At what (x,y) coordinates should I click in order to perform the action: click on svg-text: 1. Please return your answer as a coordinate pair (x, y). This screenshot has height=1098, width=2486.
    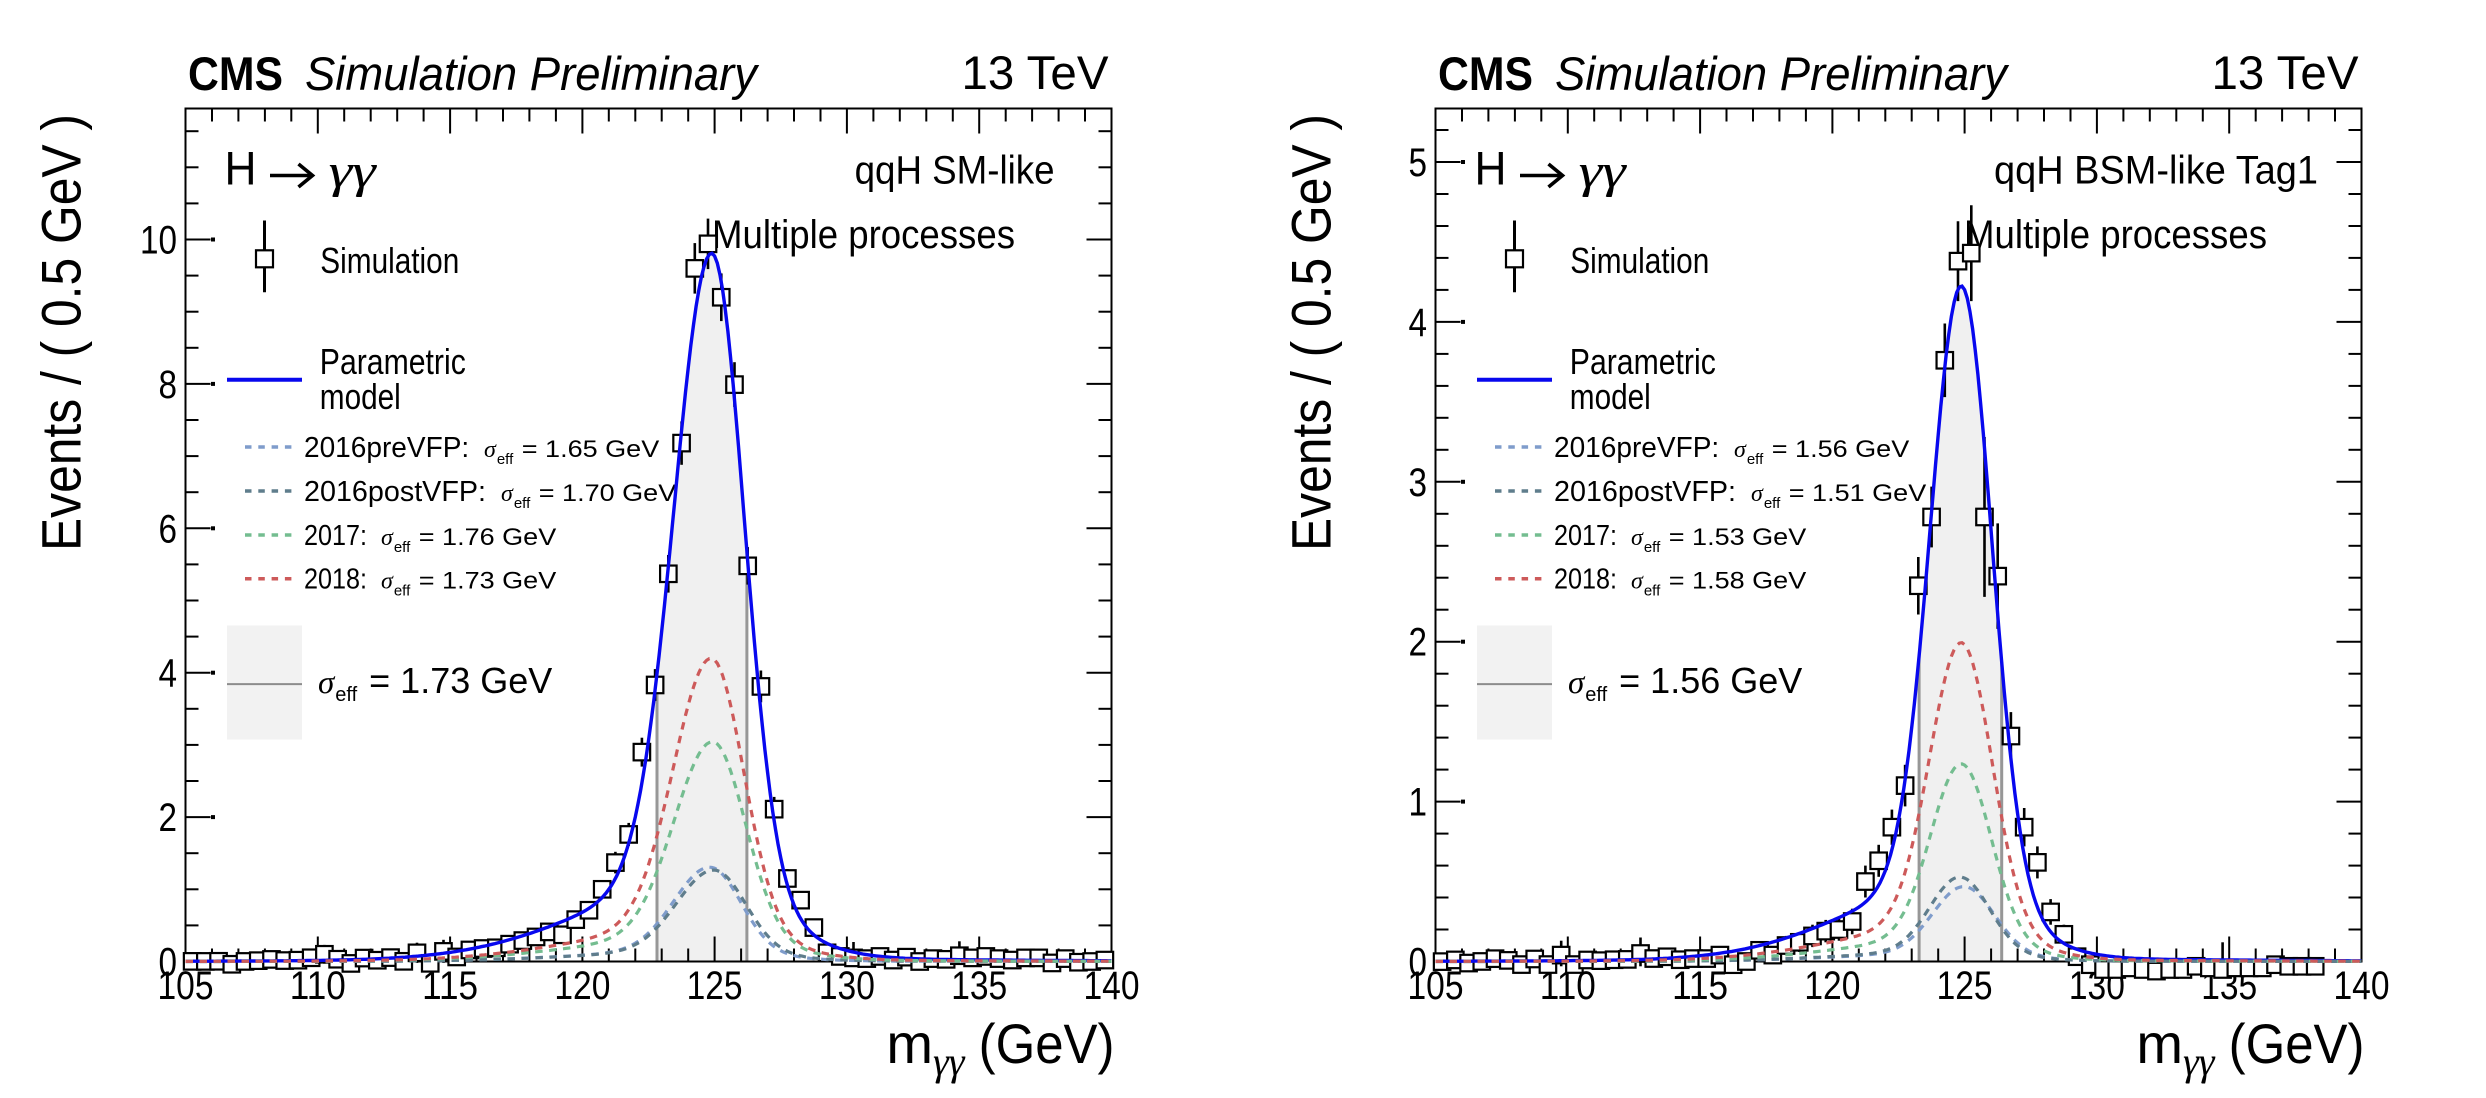
    Looking at the image, I should click on (1418, 803).